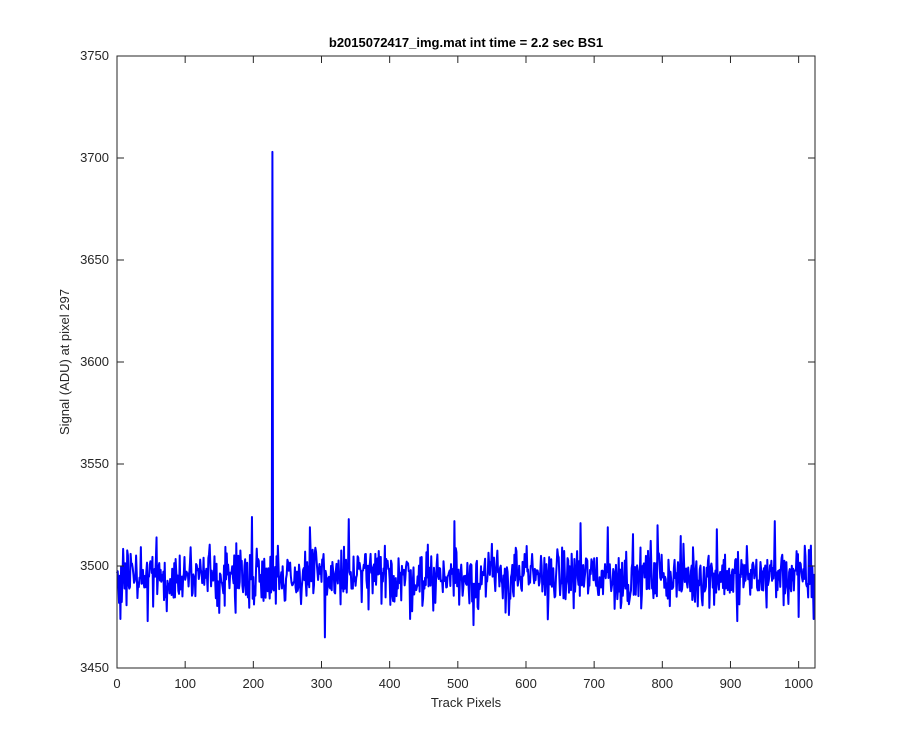 Image resolution: width=900 pixels, height=750 pixels. What do you see at coordinates (390, 683) in the screenshot?
I see `x-tick-label: 400` at bounding box center [390, 683].